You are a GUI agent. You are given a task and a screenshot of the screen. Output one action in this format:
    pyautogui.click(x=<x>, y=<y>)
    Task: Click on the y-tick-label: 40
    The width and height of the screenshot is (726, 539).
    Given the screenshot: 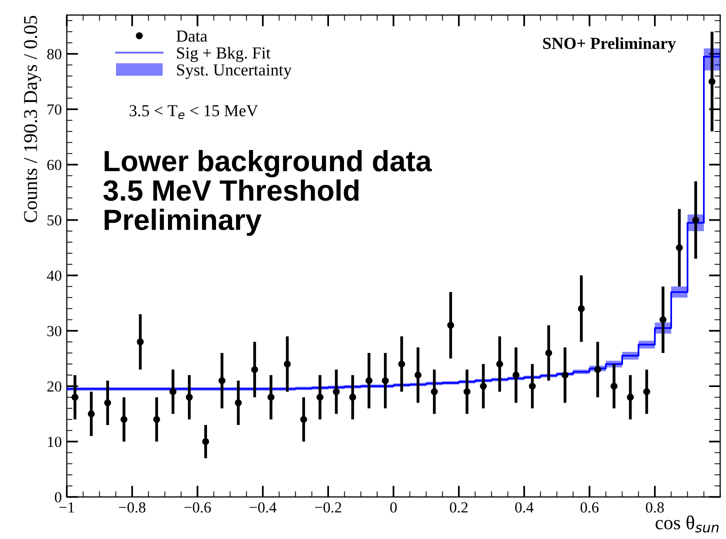 What is the action you would take?
    pyautogui.click(x=54, y=275)
    